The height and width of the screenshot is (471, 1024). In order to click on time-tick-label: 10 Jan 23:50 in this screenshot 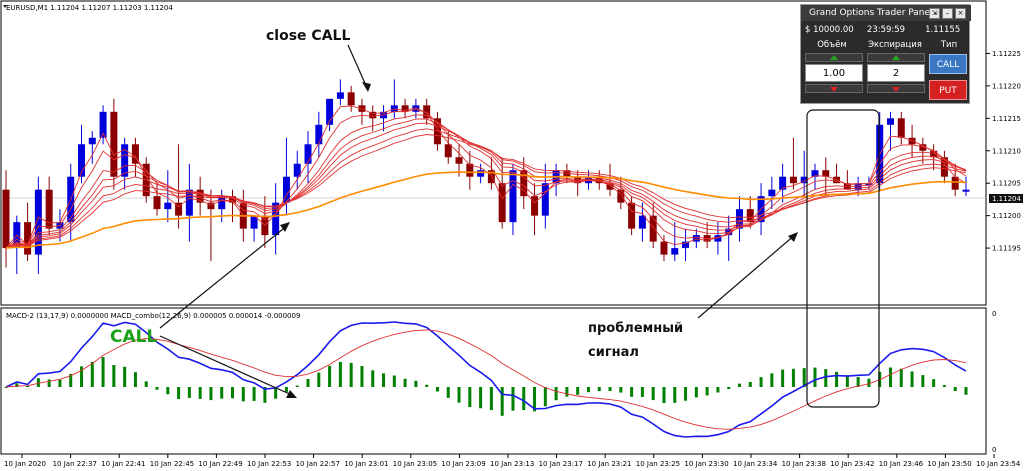, I will do `click(949, 464)`.